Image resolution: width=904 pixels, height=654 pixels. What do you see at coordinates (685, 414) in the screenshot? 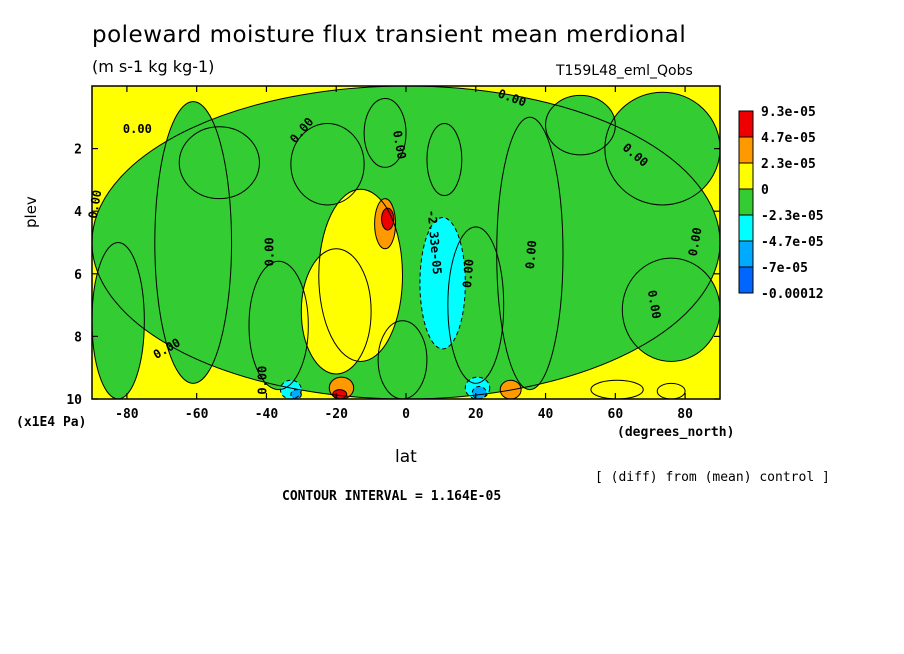
I see `x-tick-label: 80` at bounding box center [685, 414].